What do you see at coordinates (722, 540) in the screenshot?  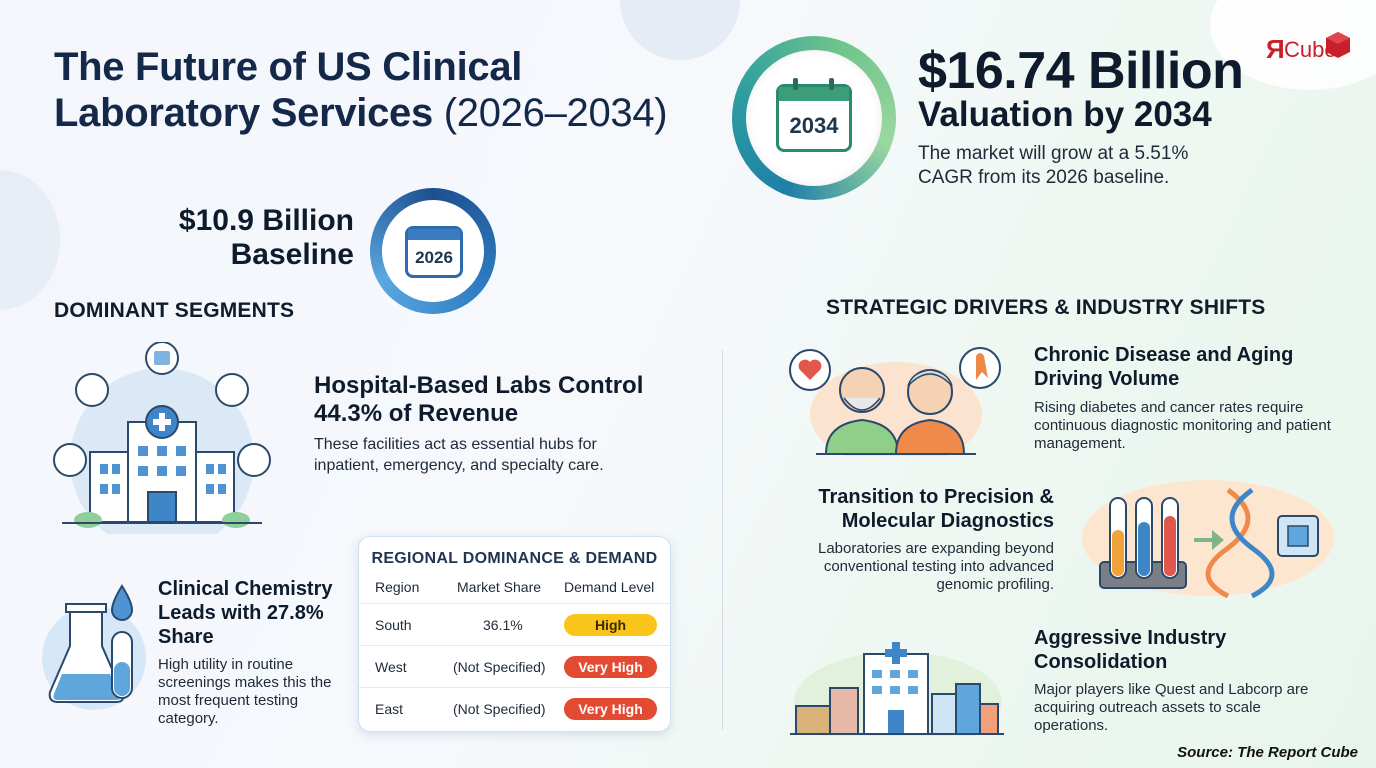 I see `column-divider` at bounding box center [722, 540].